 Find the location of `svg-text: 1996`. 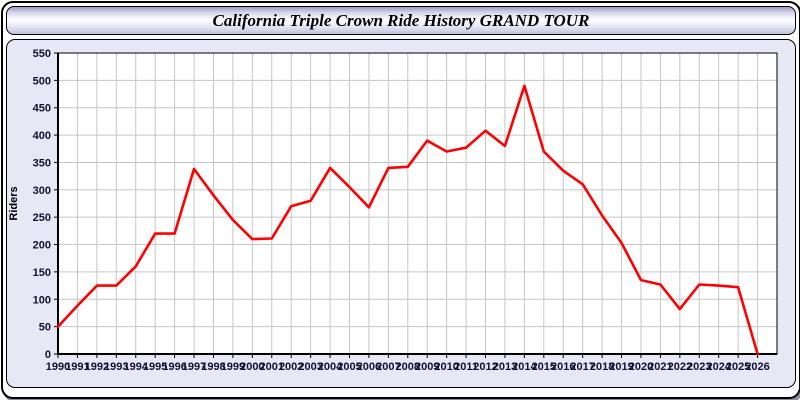

svg-text: 1996 is located at coordinates (174, 367).